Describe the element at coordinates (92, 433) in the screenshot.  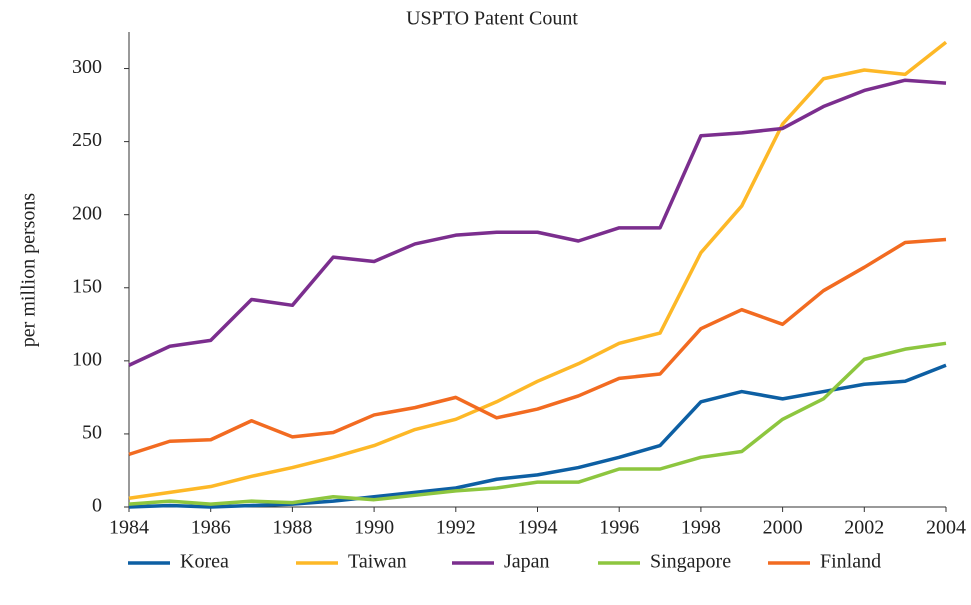
I see `y-tick-label: 50` at that location.